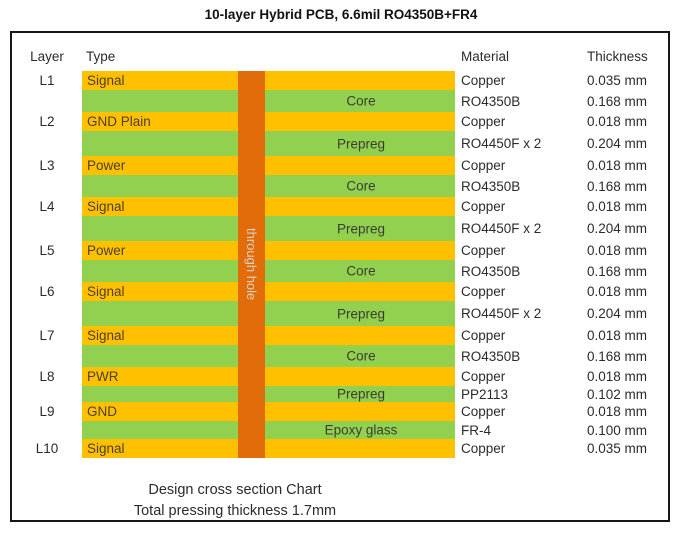 The image size is (682, 533). I want to click on stack-row-l1: L1 Signal Copper 0.035 mm, so click(340, 80).